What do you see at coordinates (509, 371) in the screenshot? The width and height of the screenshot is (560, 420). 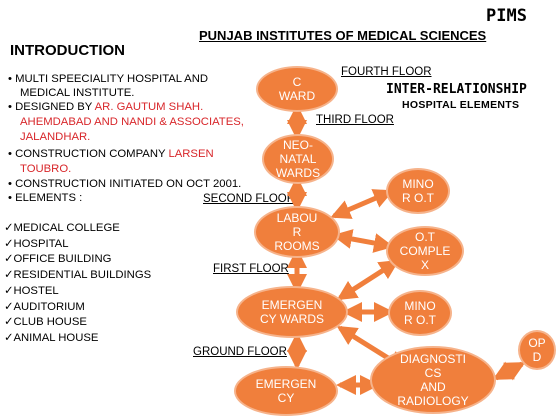 I see `connector-opd-diagnostics` at bounding box center [509, 371].